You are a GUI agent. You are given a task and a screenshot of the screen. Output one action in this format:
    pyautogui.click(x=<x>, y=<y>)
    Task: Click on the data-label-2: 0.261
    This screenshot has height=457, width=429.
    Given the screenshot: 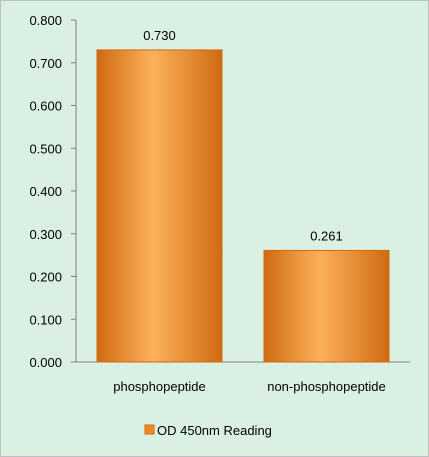 What is the action you would take?
    pyautogui.click(x=326, y=235)
    